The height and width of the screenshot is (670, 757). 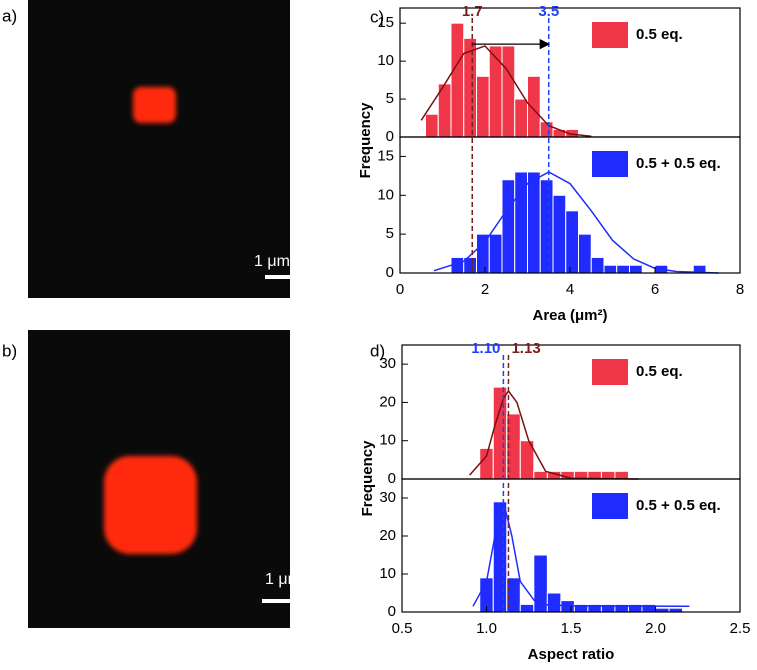 I want to click on x-tick-label: 8, so click(x=740, y=289).